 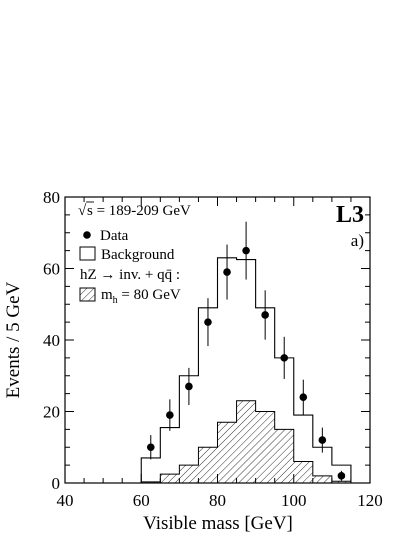 What do you see at coordinates (13, 339) in the screenshot?
I see `y-axis-label: Events / 5 GeV` at bounding box center [13, 339].